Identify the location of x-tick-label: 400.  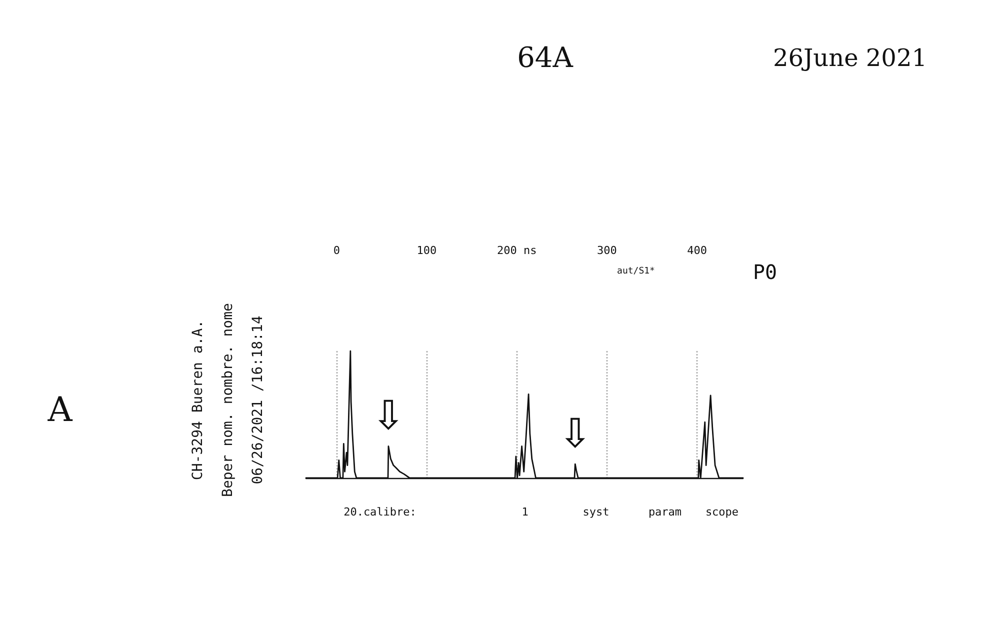
(697, 250).